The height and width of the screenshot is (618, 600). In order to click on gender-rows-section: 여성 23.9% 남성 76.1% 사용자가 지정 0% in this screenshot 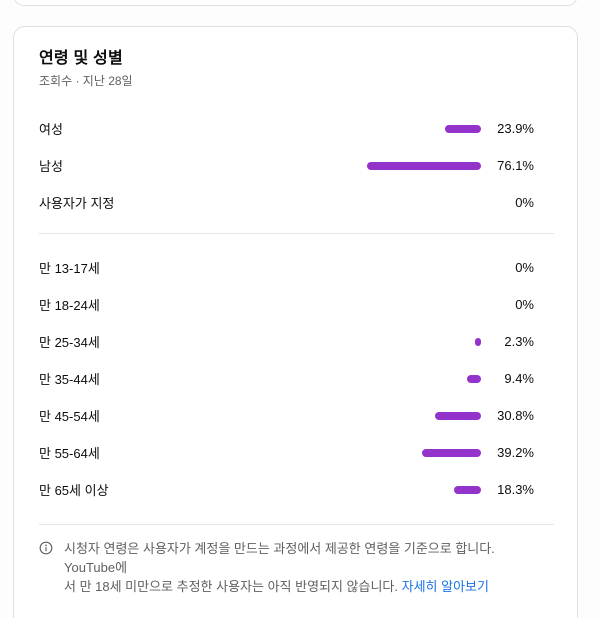, I will do `click(286, 165)`.